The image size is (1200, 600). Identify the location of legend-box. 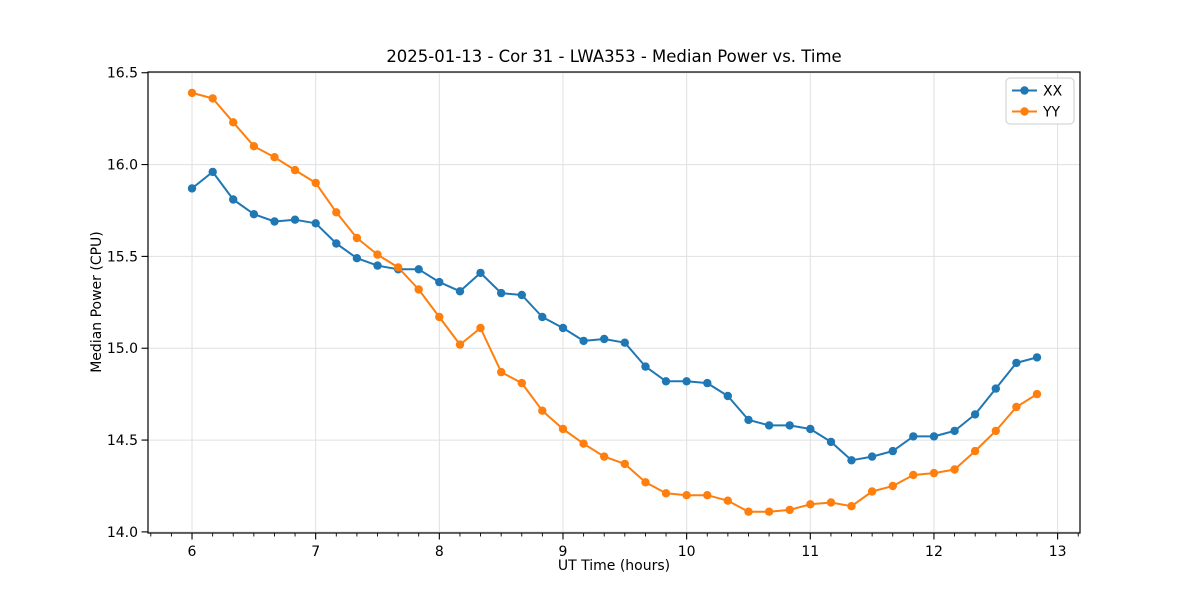
(1040, 101).